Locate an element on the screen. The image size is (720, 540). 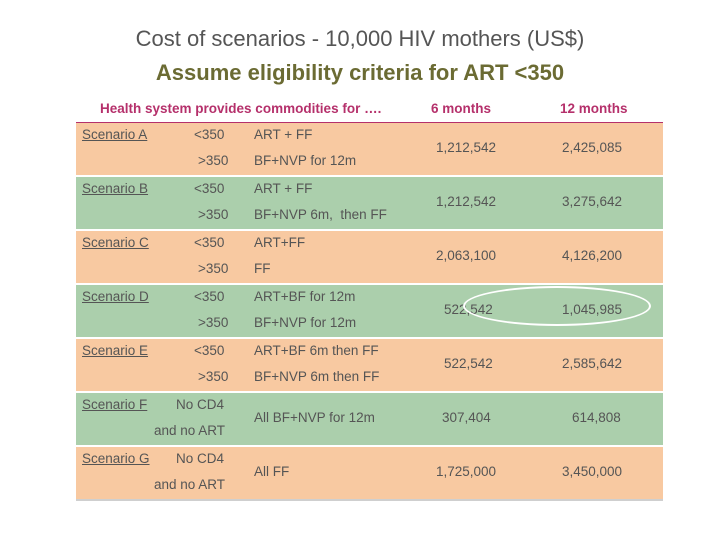
scenario-name: Scenario E is located at coordinates (115, 350).